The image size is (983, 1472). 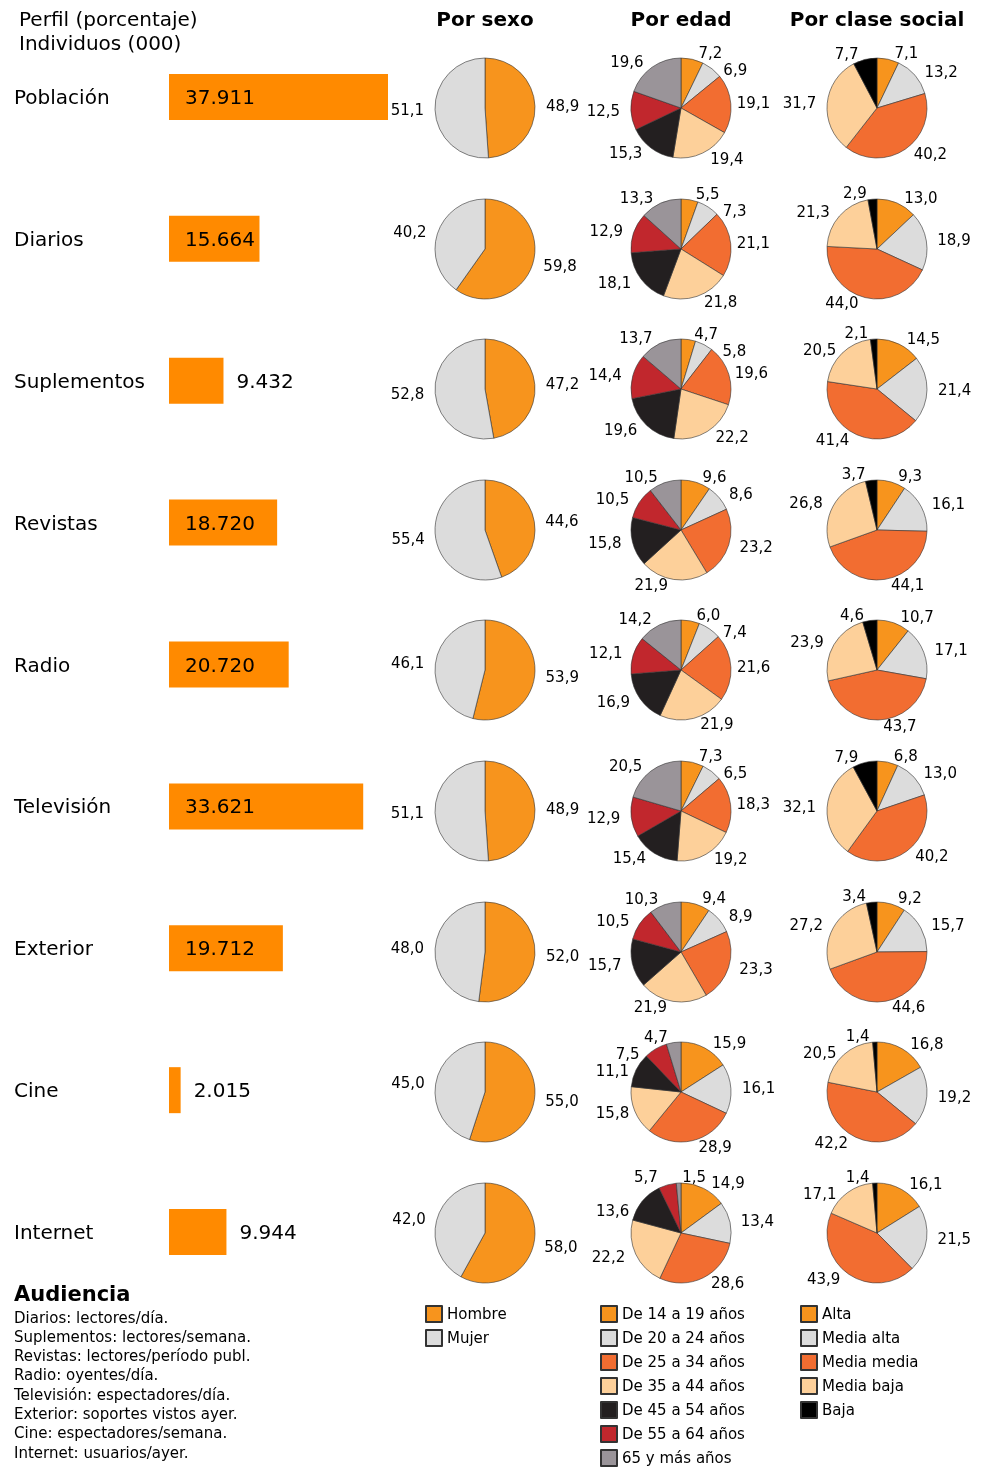 What do you see at coordinates (684, 1337) in the screenshot?
I see `legend-label: De 20 a 24 años` at bounding box center [684, 1337].